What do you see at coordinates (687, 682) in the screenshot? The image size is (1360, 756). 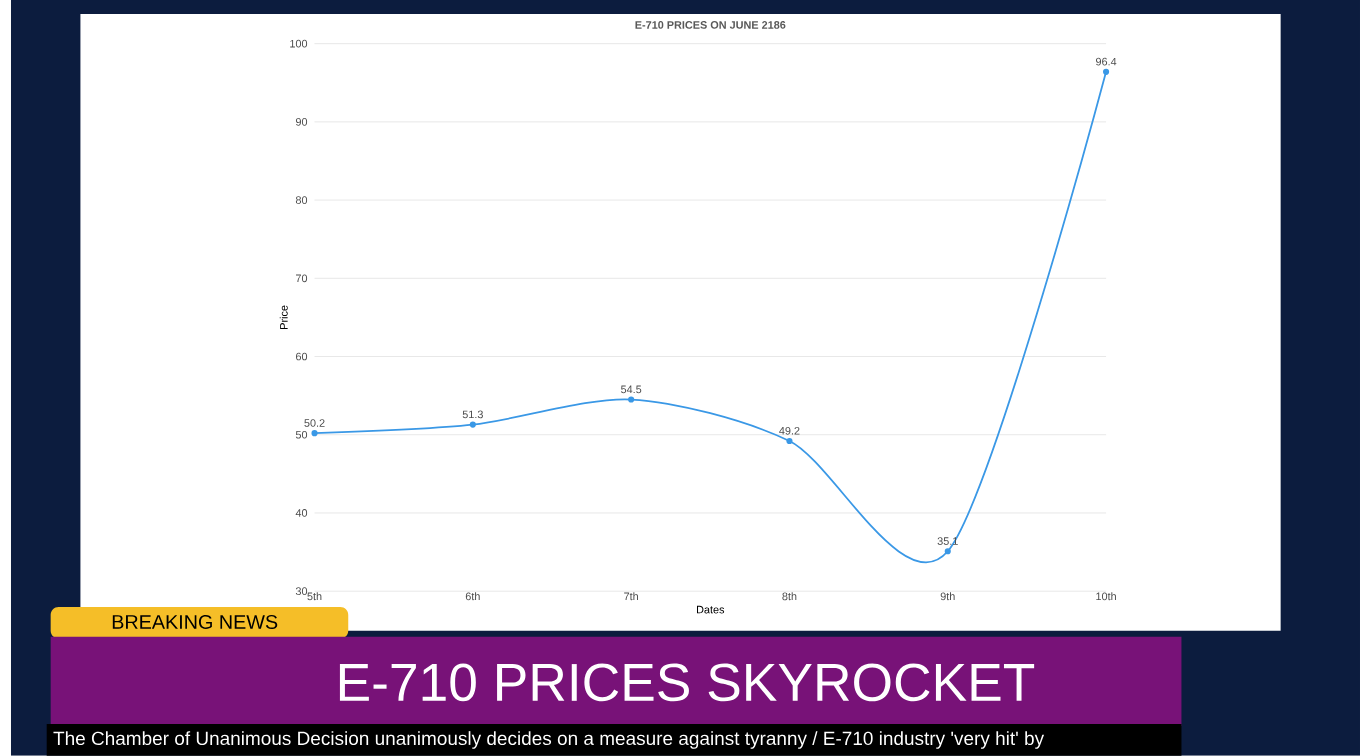 I see `text: E-710 PRICES SKYROCKET` at bounding box center [687, 682].